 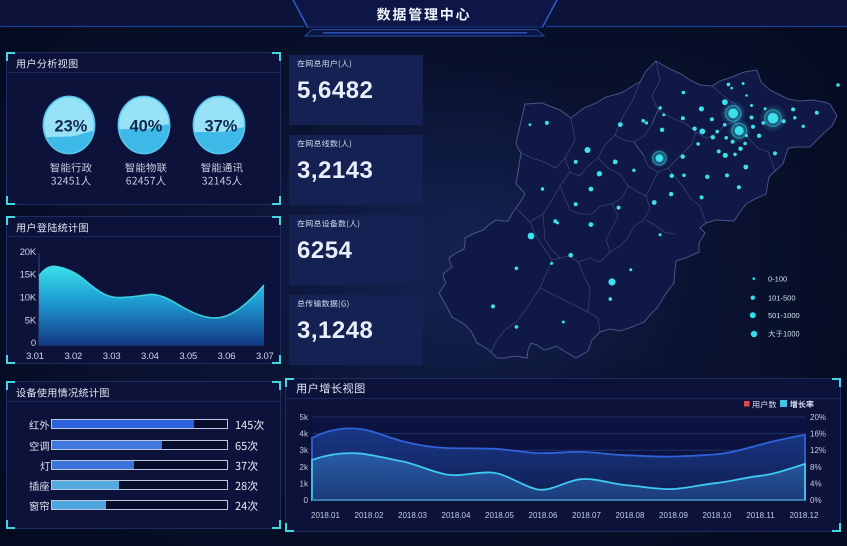 I want to click on svg-text: 3k, so click(x=304, y=450).